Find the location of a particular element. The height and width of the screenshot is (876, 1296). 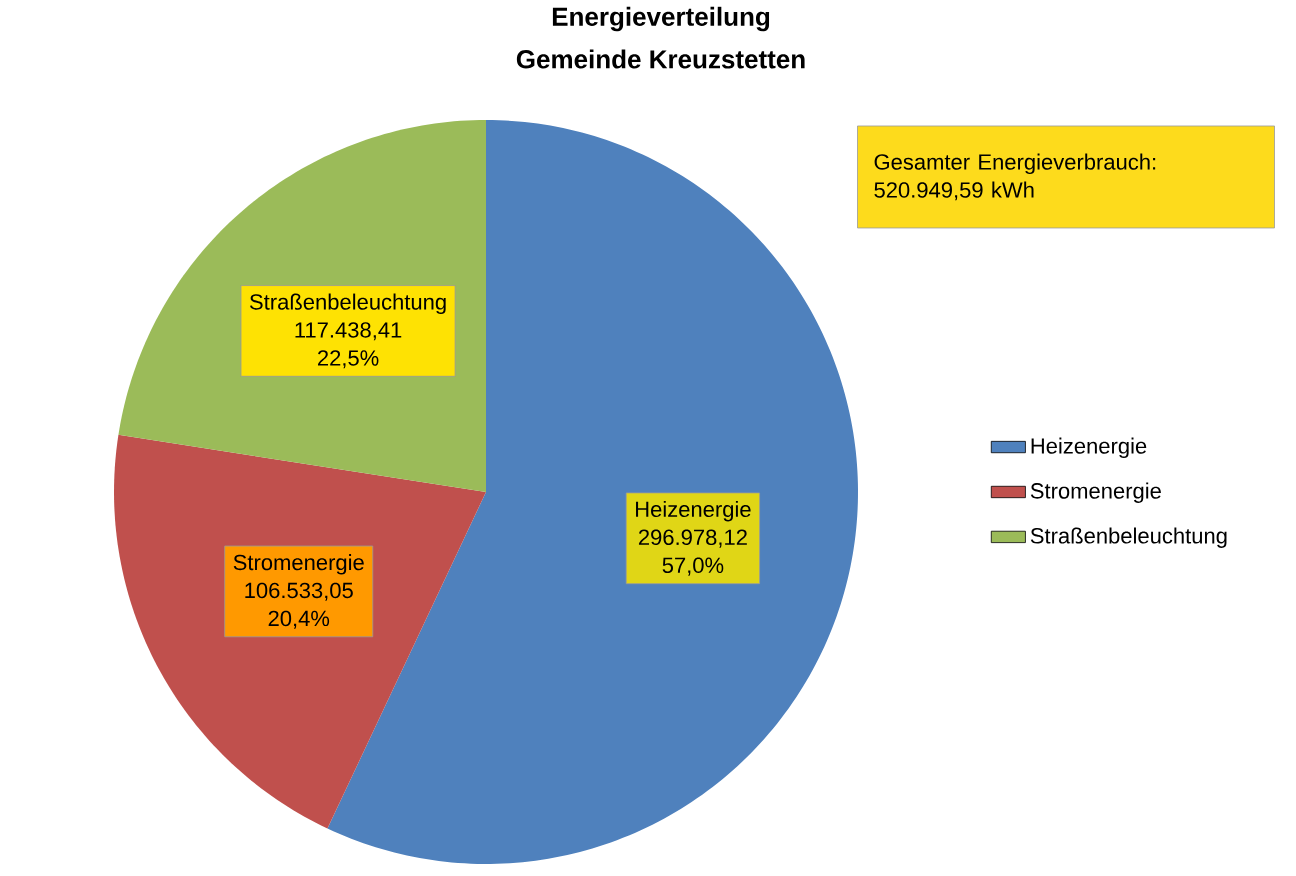

legend-label: Heizenergie is located at coordinates (1089, 448).